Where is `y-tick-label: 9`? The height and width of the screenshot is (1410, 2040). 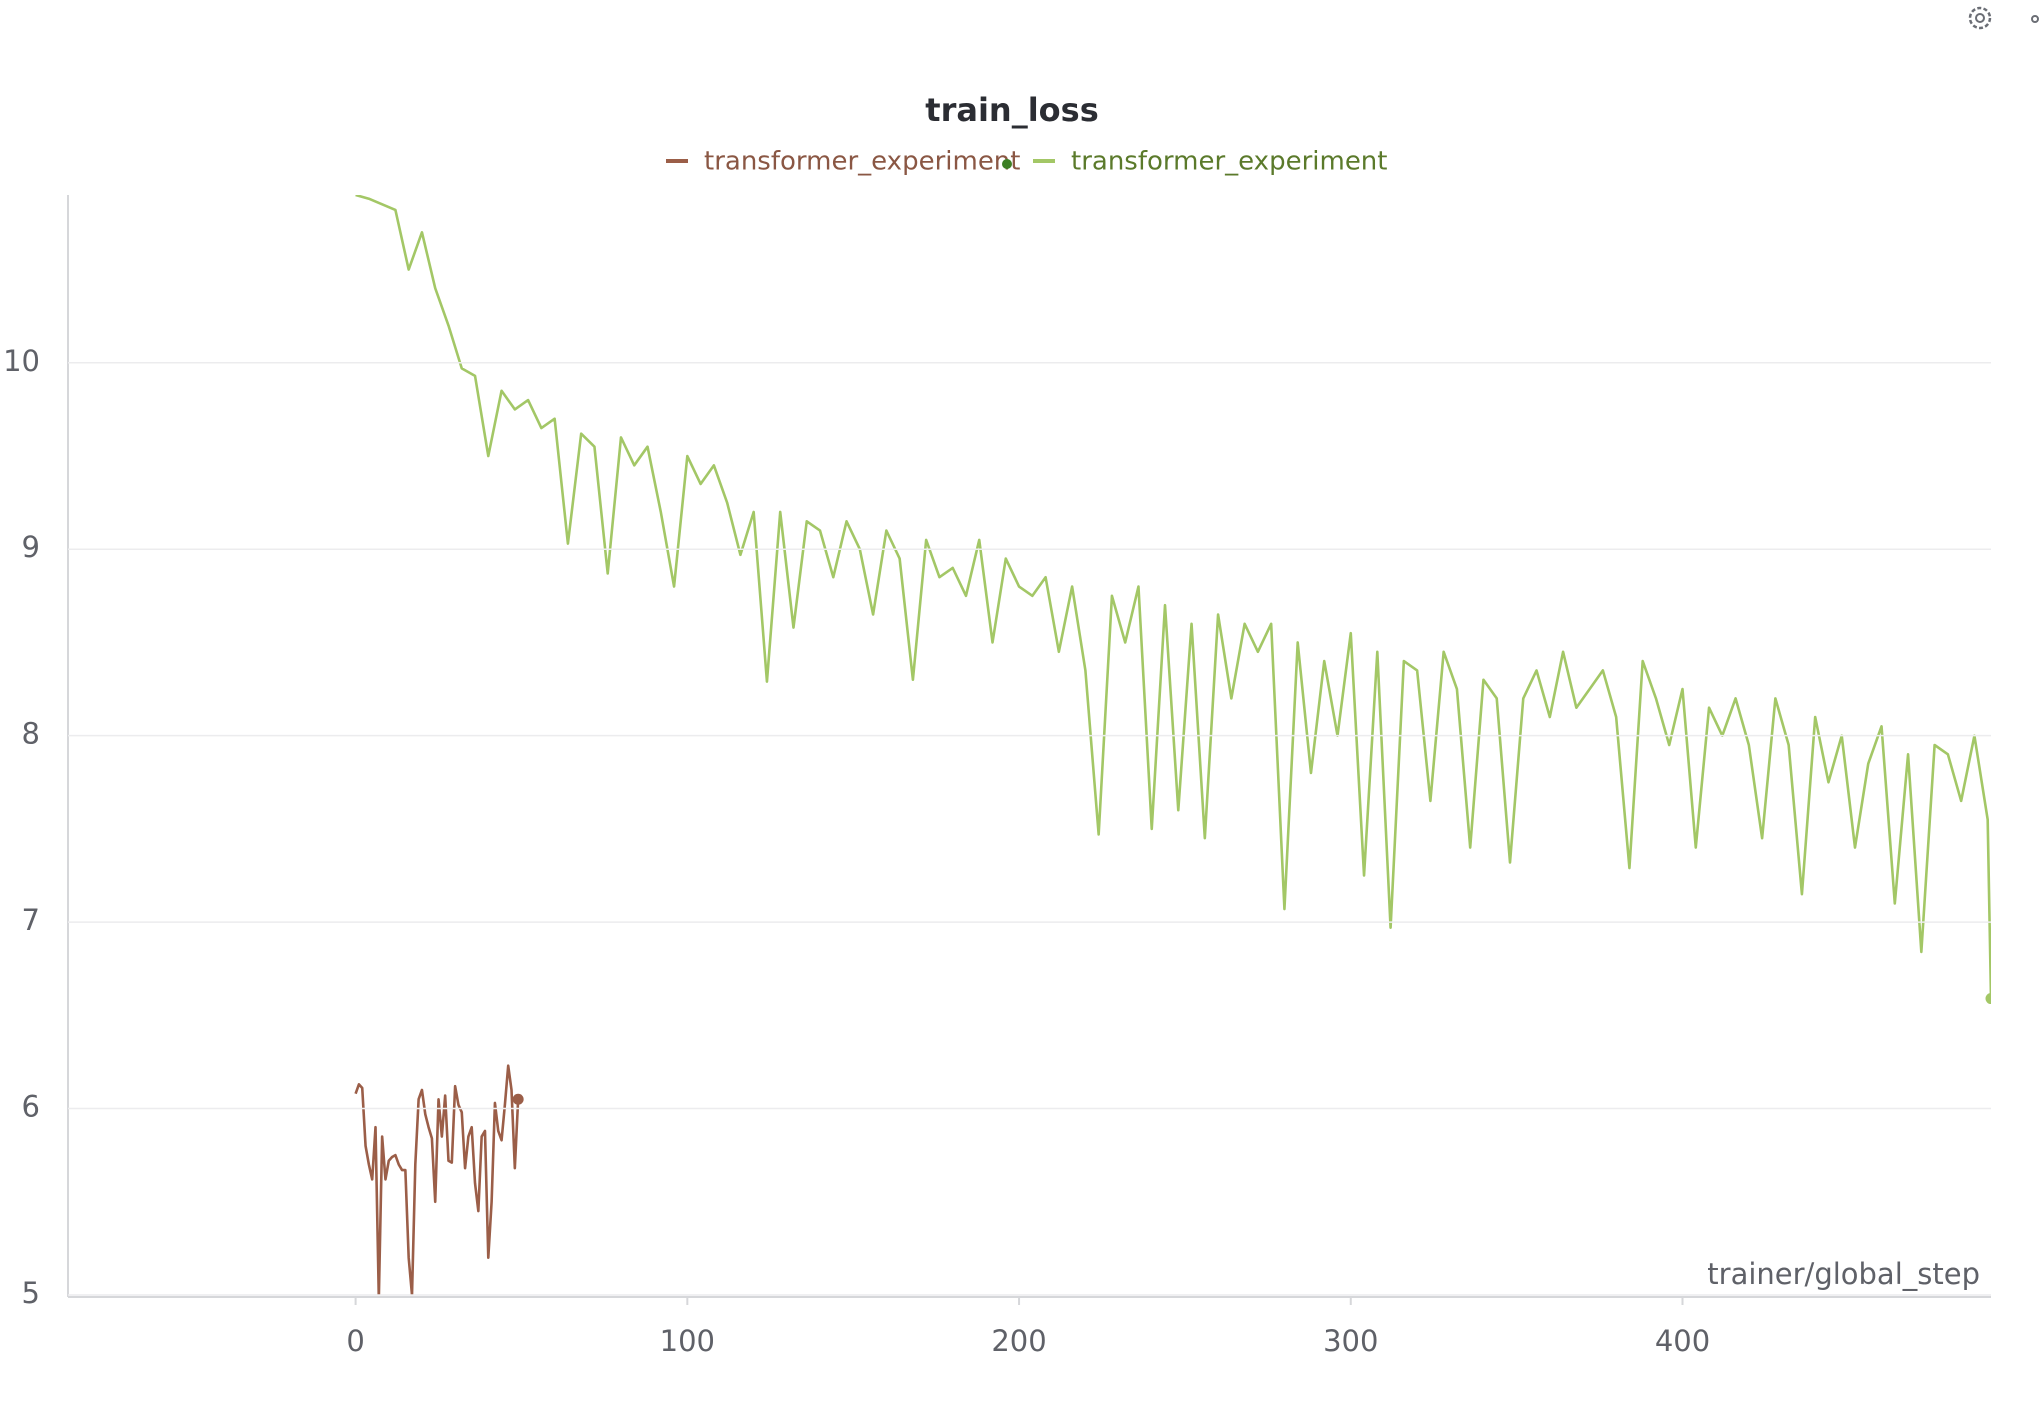 y-tick-label: 9 is located at coordinates (31, 547).